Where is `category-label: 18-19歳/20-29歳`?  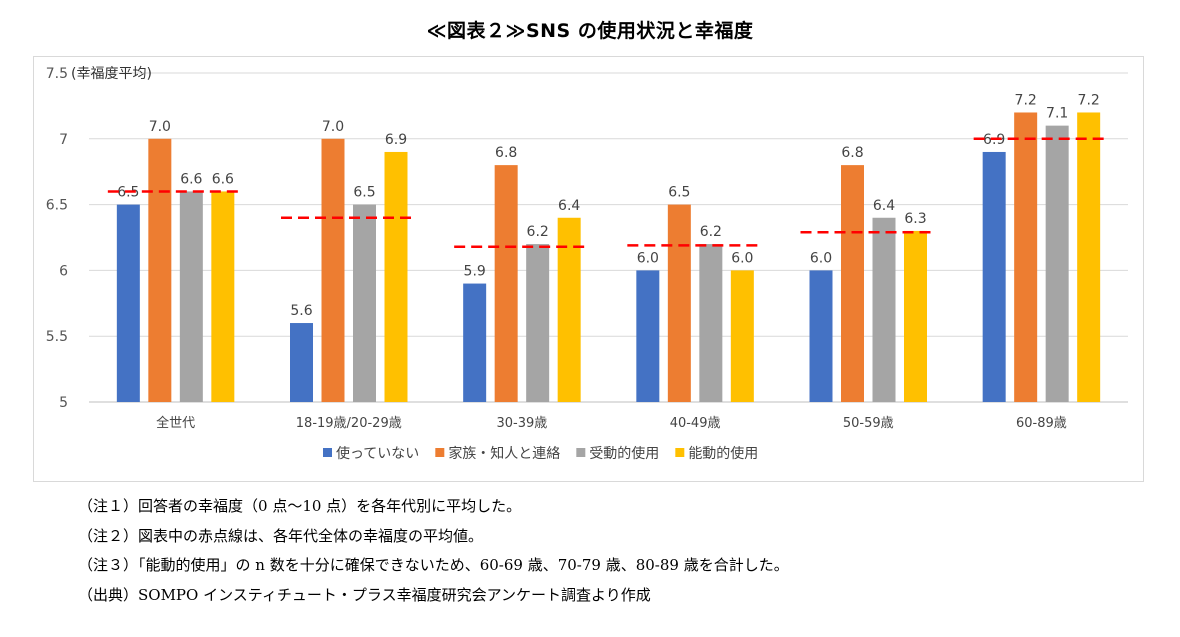 category-label: 18-19歳/20-29歳 is located at coordinates (349, 423).